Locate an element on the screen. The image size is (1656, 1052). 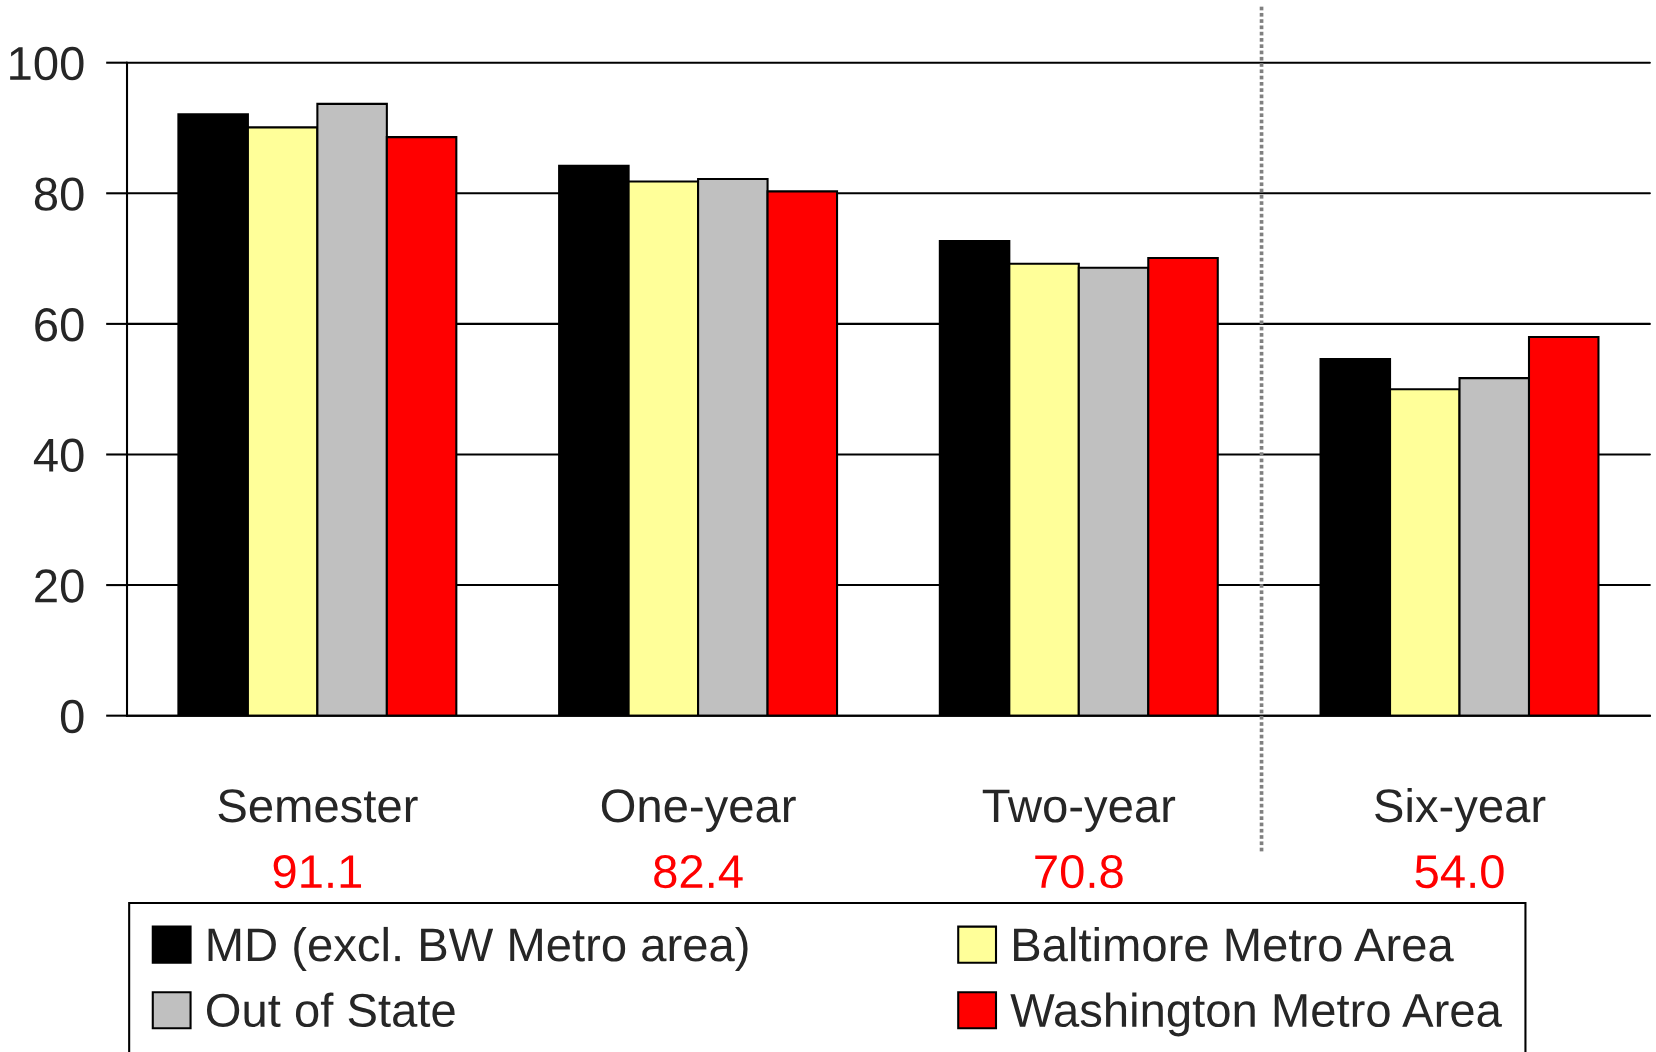
x-tick-label: Two-year is located at coordinates (1079, 810).